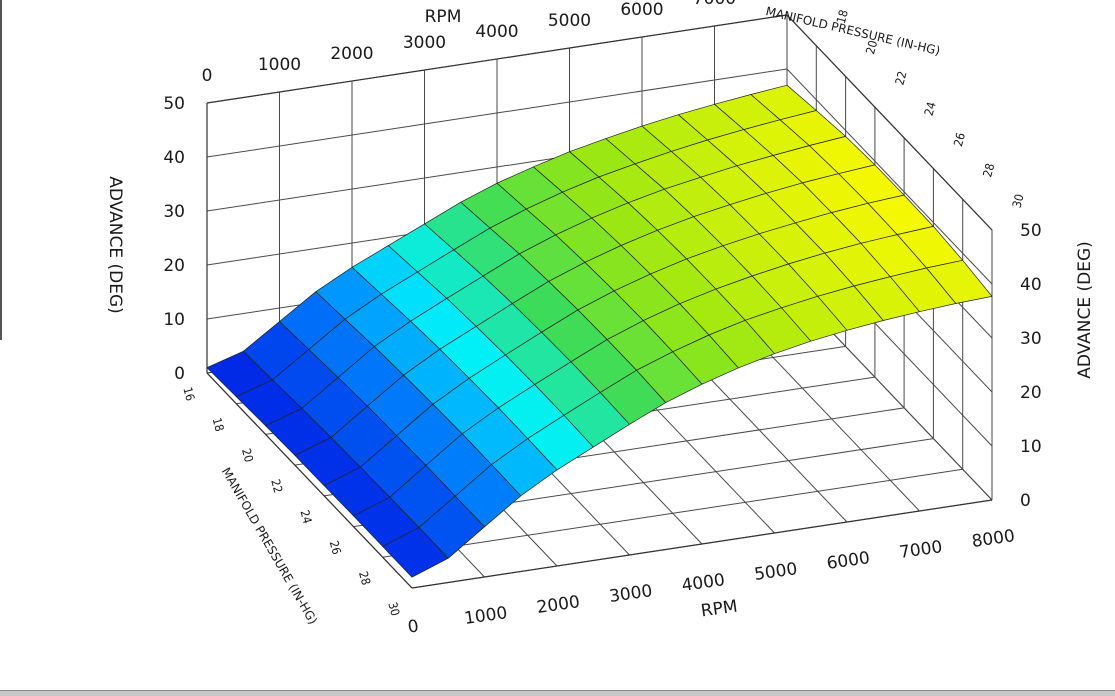 The height and width of the screenshot is (696, 1115). Describe the element at coordinates (776, 572) in the screenshot. I see `x-tick-label-bottom: 5000` at that location.